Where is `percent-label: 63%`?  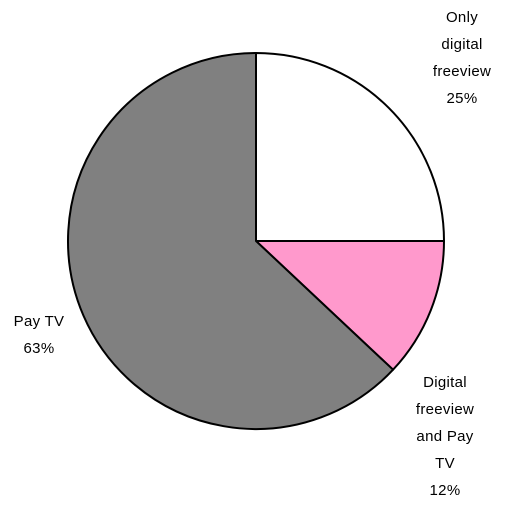
percent-label: 63% is located at coordinates (39, 348).